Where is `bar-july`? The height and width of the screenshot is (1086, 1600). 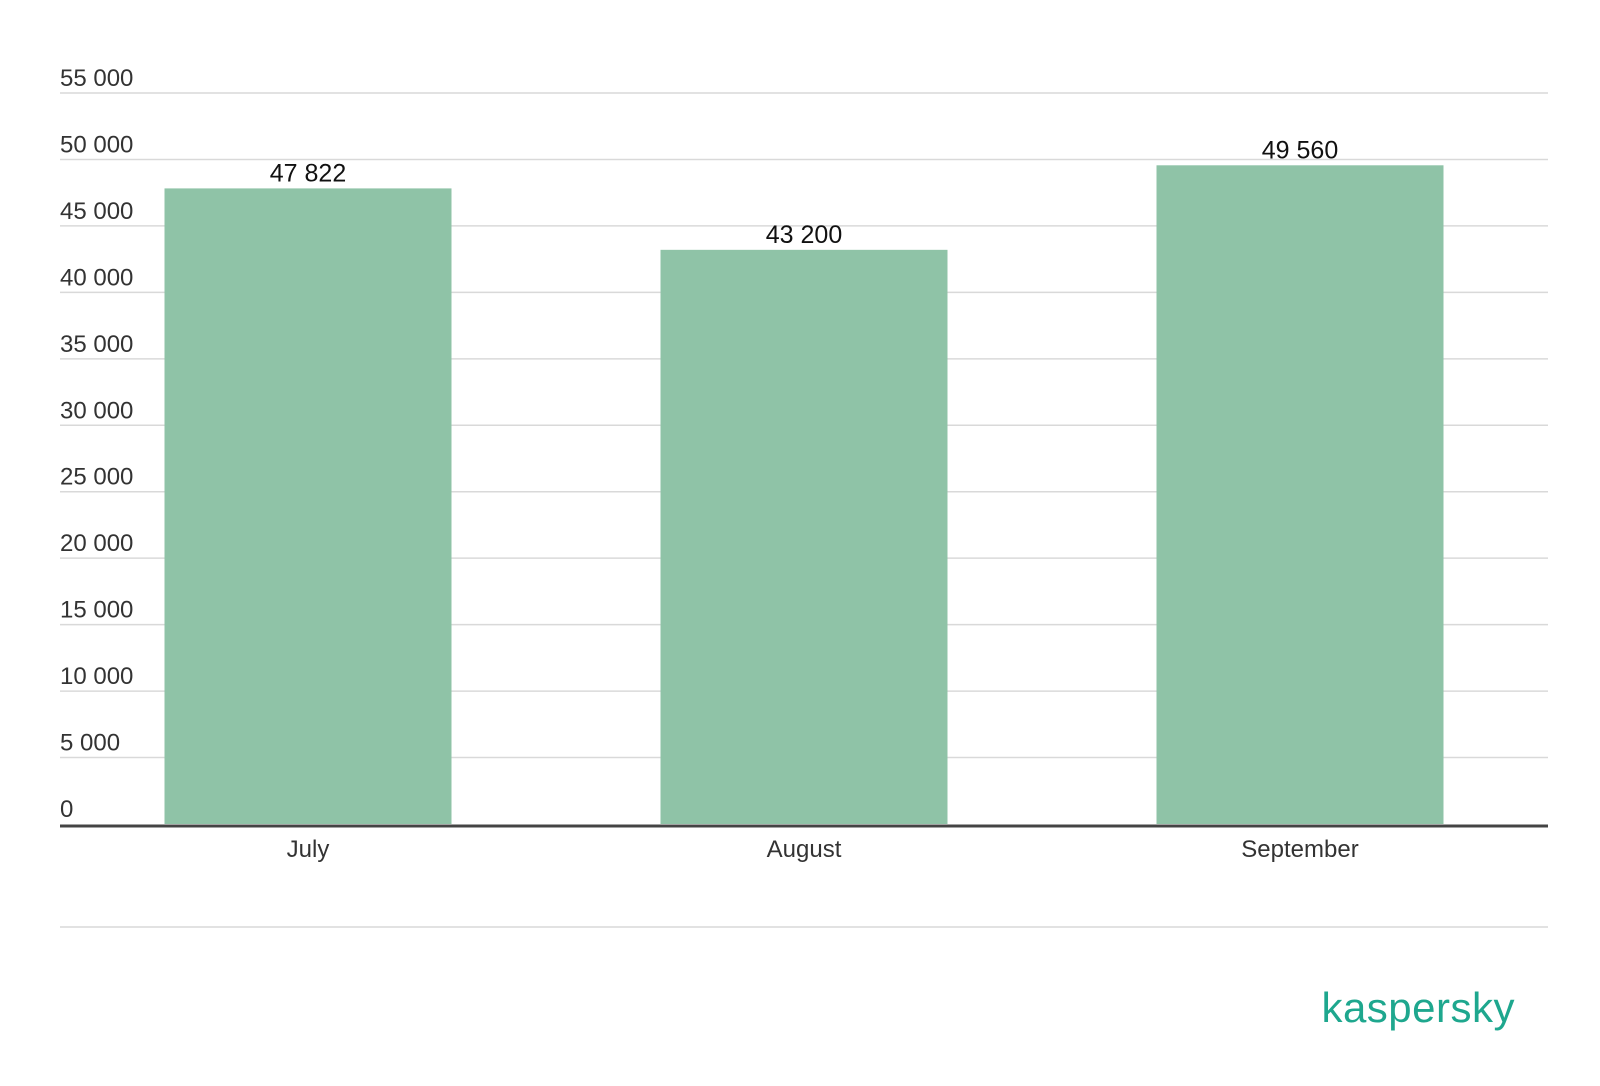 bar-july is located at coordinates (308, 506).